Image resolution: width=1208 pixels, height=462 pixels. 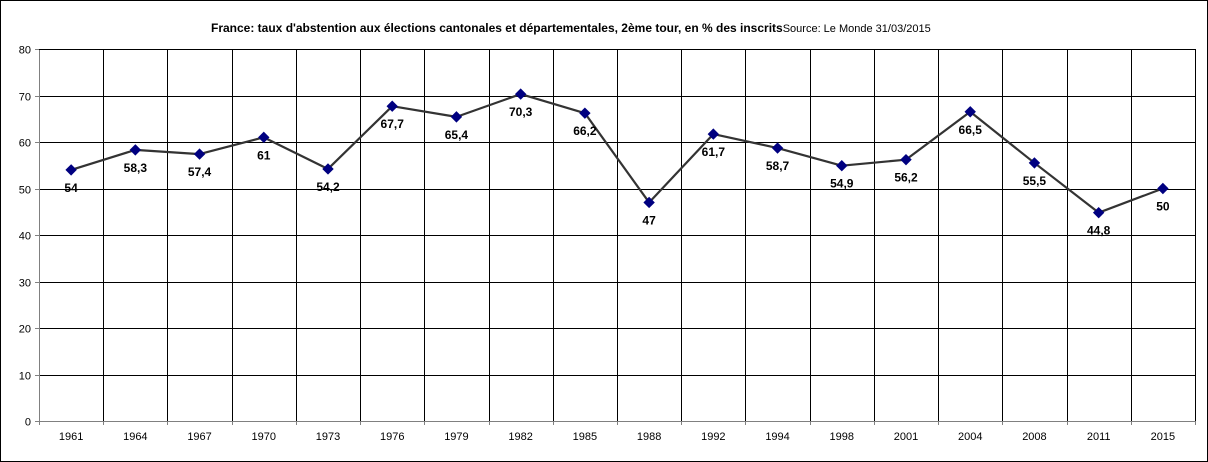 I want to click on y-tick-label: 40, so click(x=25, y=237).